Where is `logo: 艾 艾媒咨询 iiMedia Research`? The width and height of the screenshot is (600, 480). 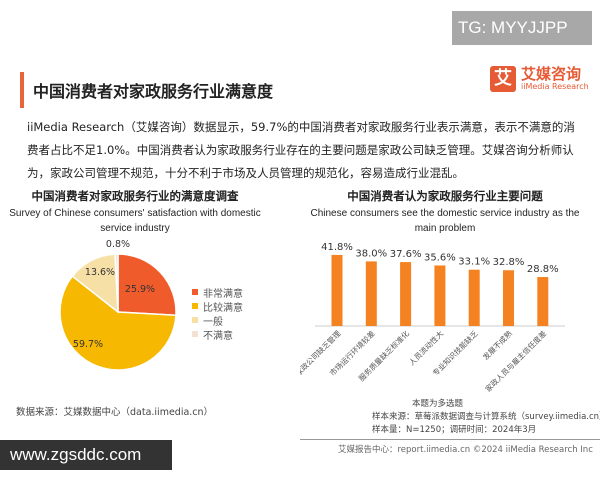 logo: 艾 艾媒咨询 iiMedia Research is located at coordinates (539, 79).